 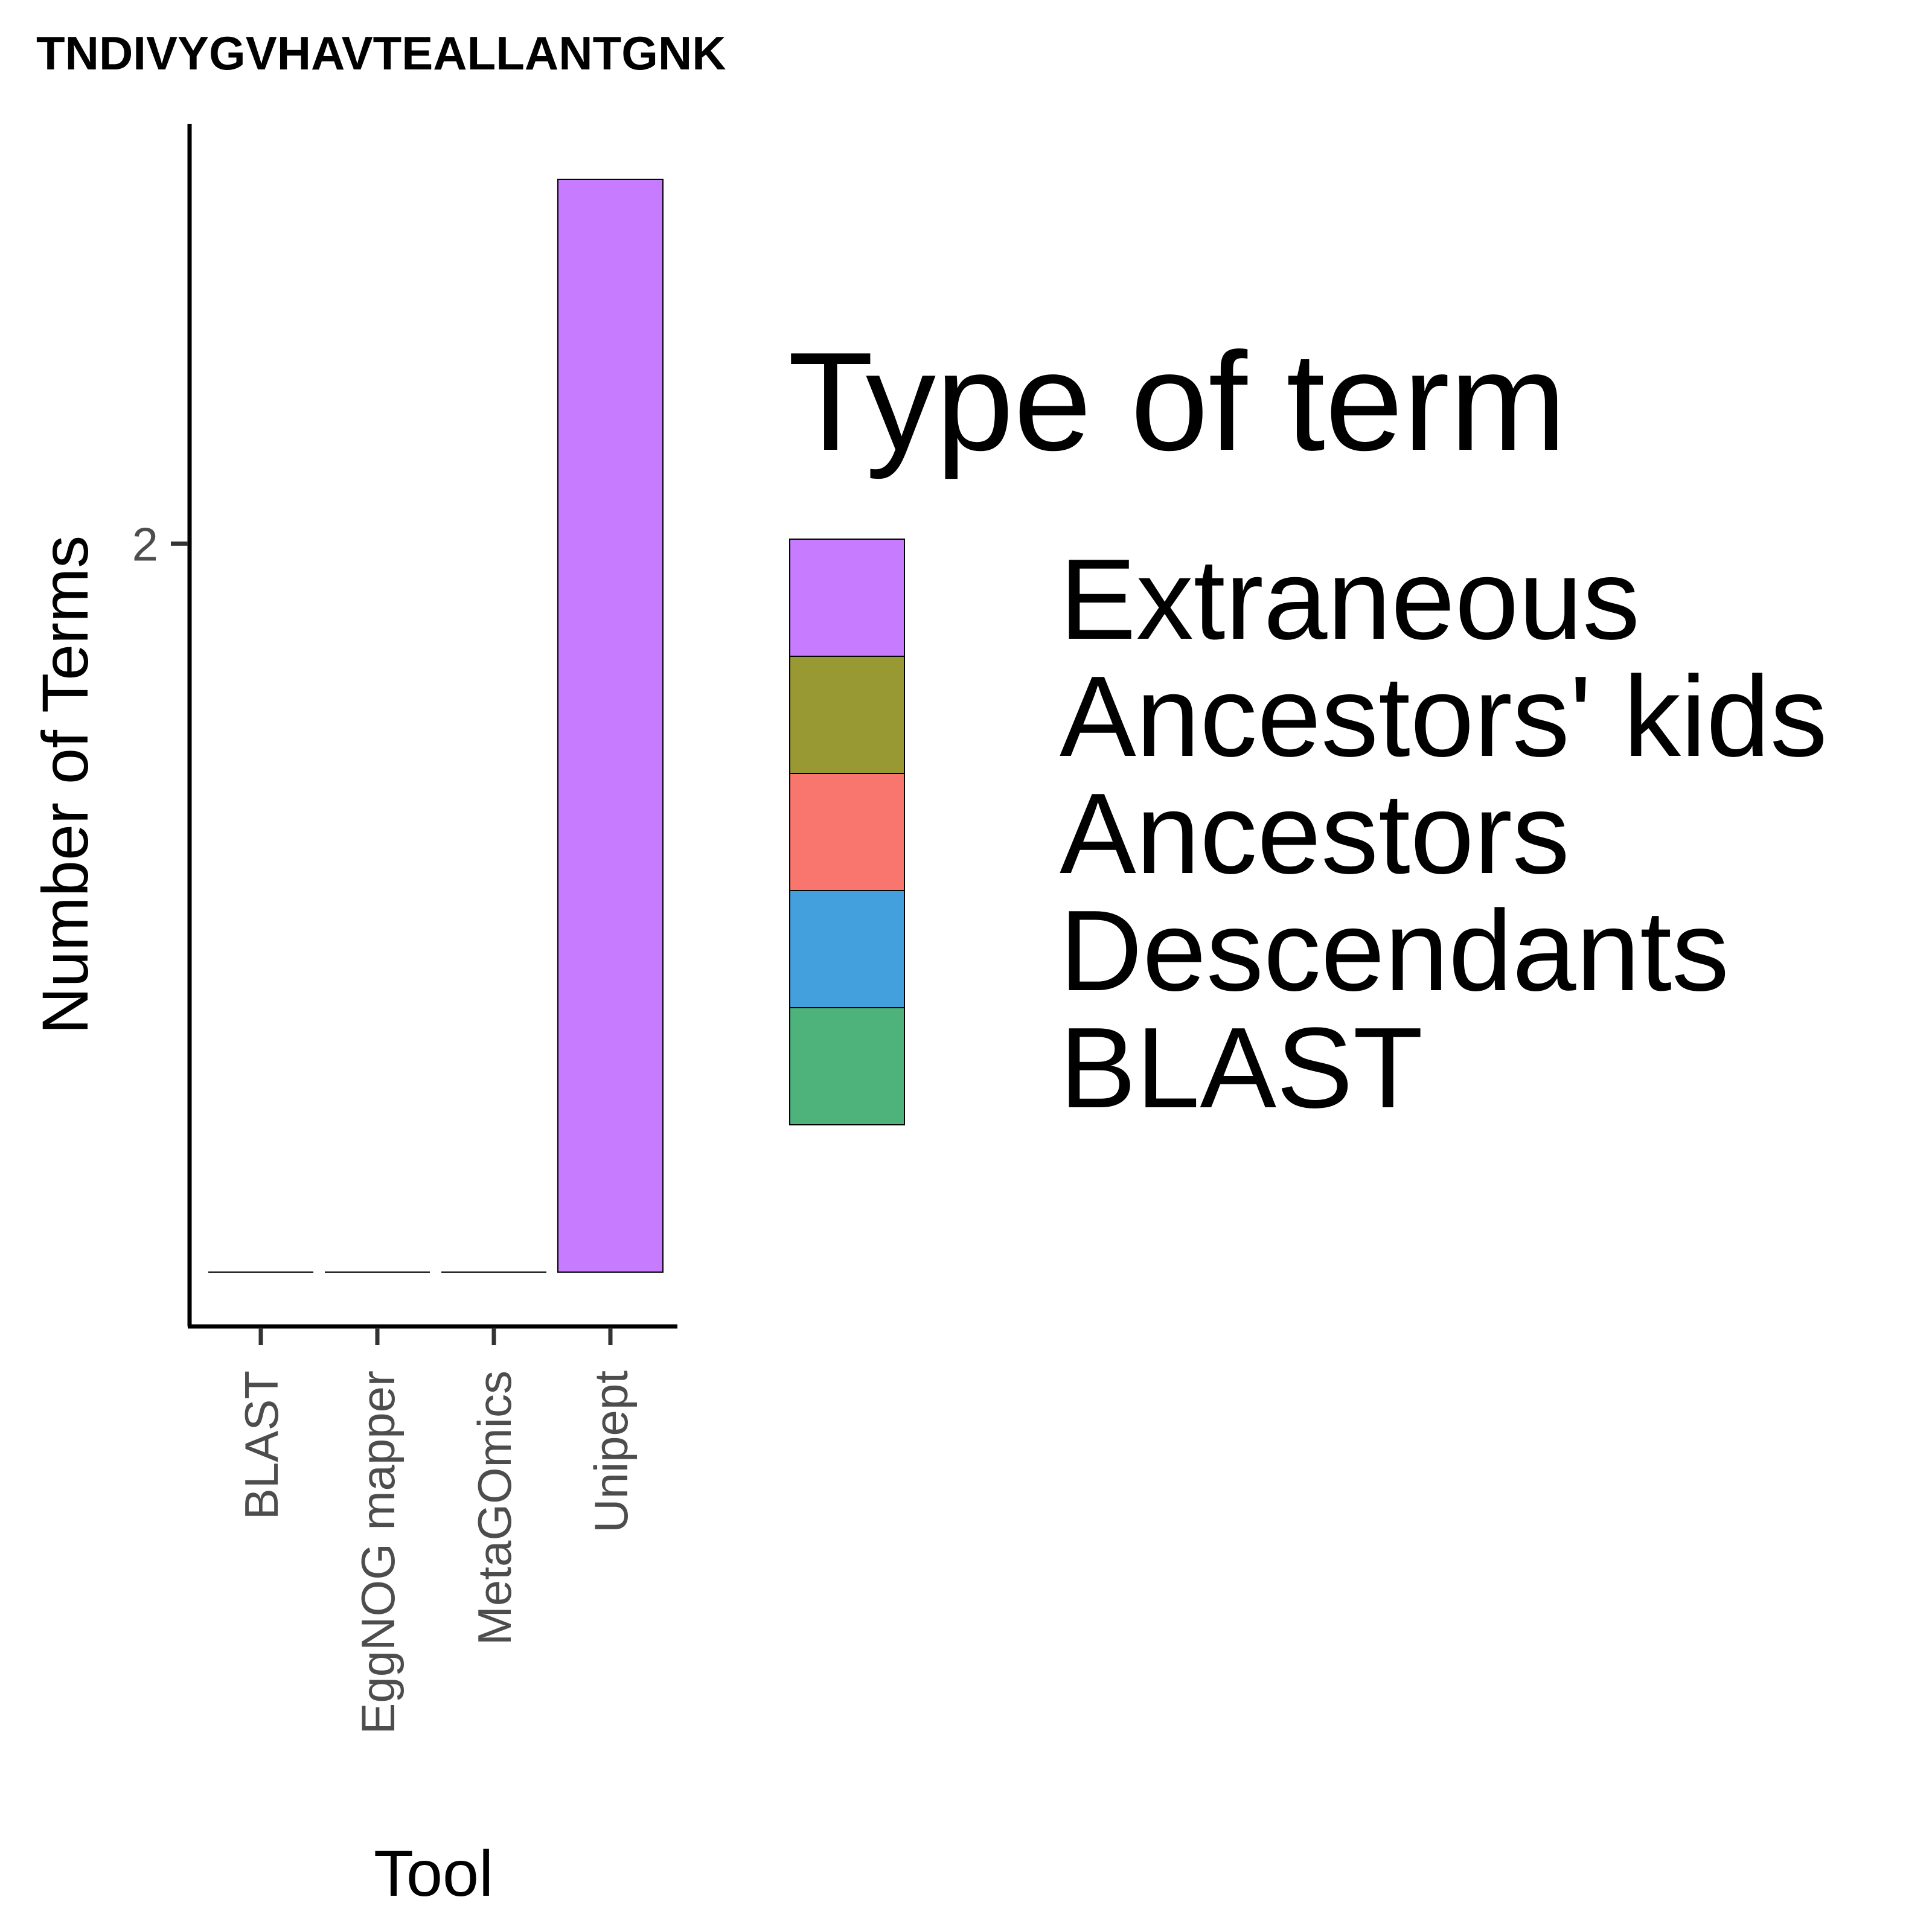 What do you see at coordinates (1444, 717) in the screenshot?
I see `legend-label-ancestors-kids: Ancestors' kids` at bounding box center [1444, 717].